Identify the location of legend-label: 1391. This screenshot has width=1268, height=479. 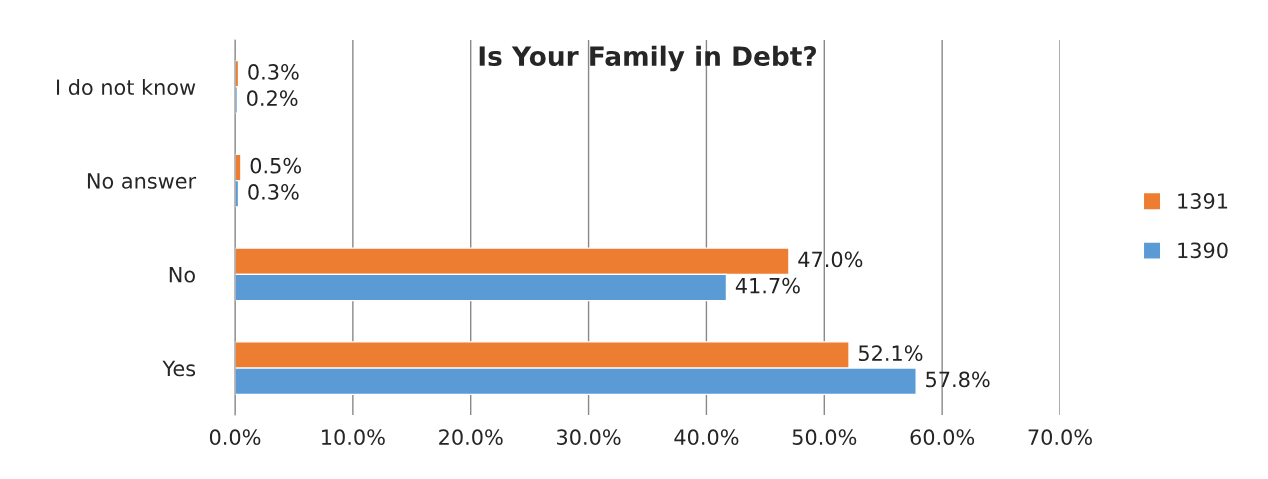
(1203, 201).